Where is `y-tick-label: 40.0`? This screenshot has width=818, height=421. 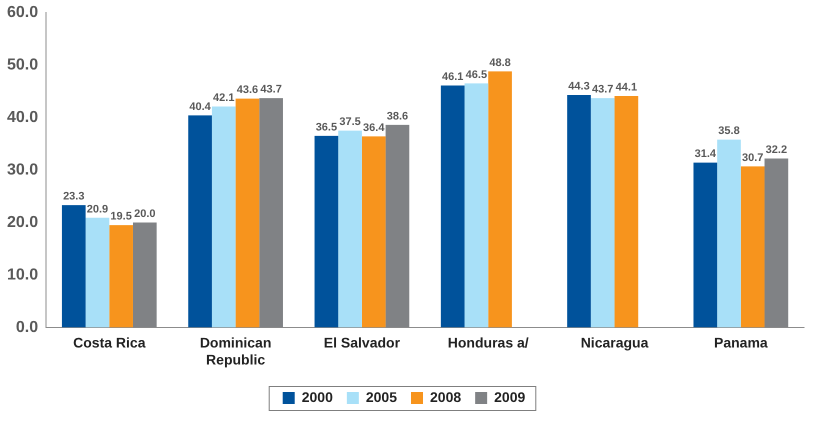
y-tick-label: 40.0 is located at coordinates (22, 117).